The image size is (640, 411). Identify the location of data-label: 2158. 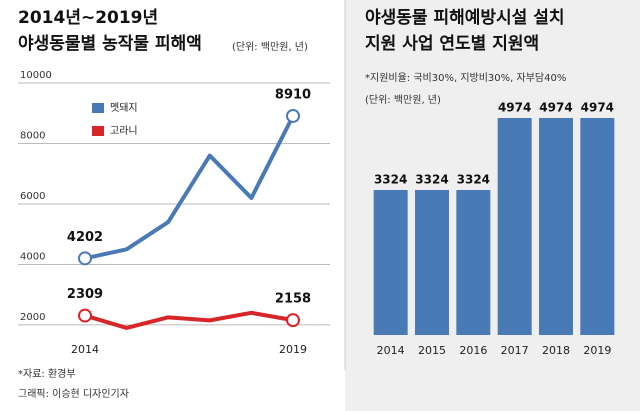
(293, 299).